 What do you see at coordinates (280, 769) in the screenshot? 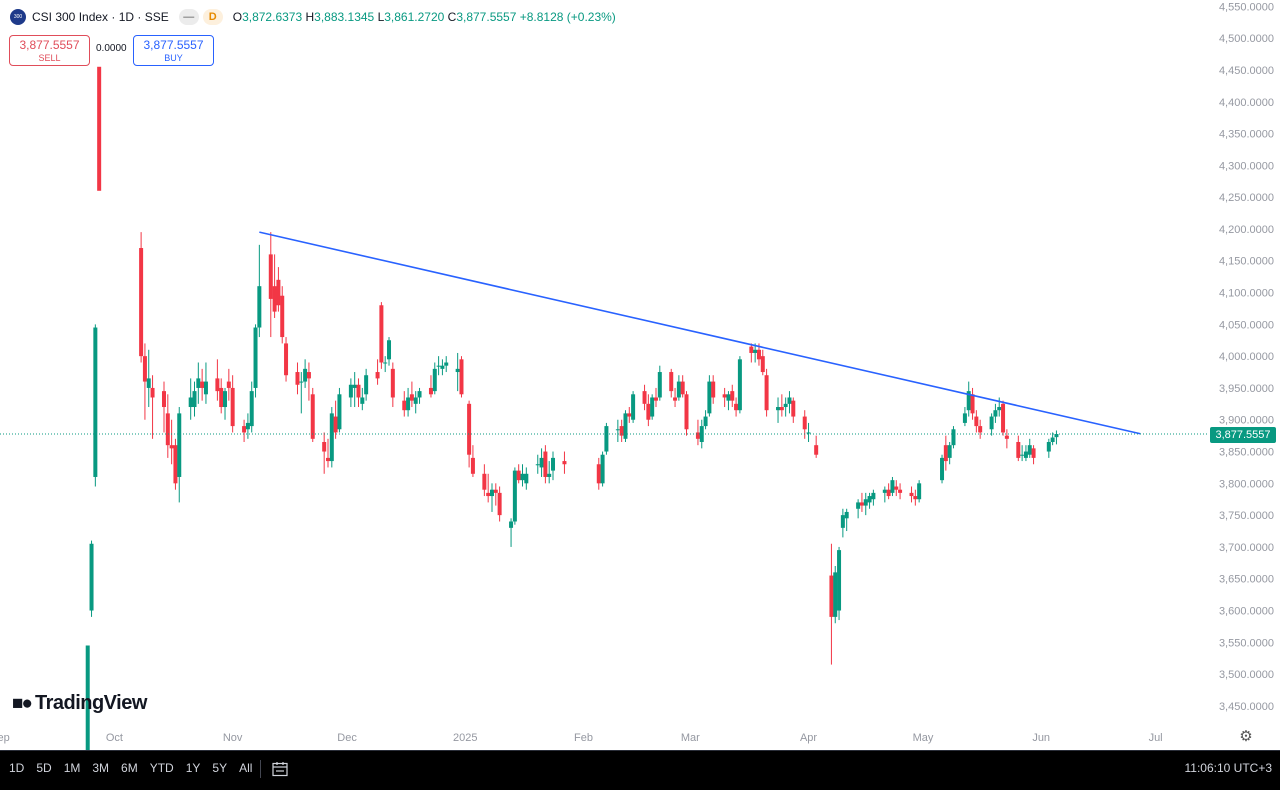
I see `calendar-icon` at bounding box center [280, 769].